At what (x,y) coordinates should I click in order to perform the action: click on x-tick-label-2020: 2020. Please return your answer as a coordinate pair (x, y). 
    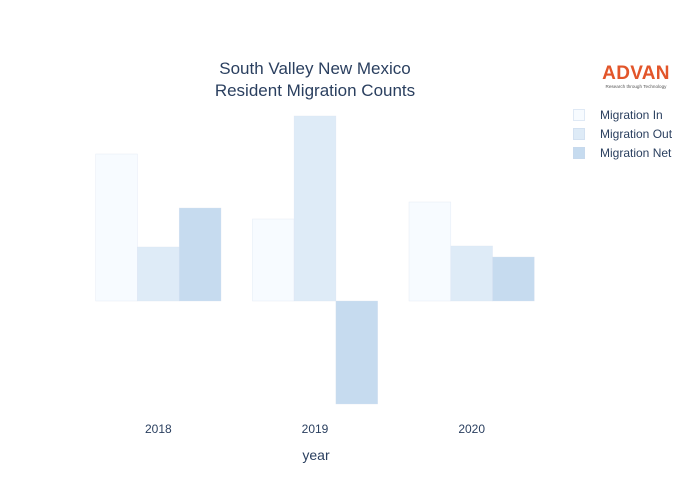
    Looking at the image, I should click on (471, 429).